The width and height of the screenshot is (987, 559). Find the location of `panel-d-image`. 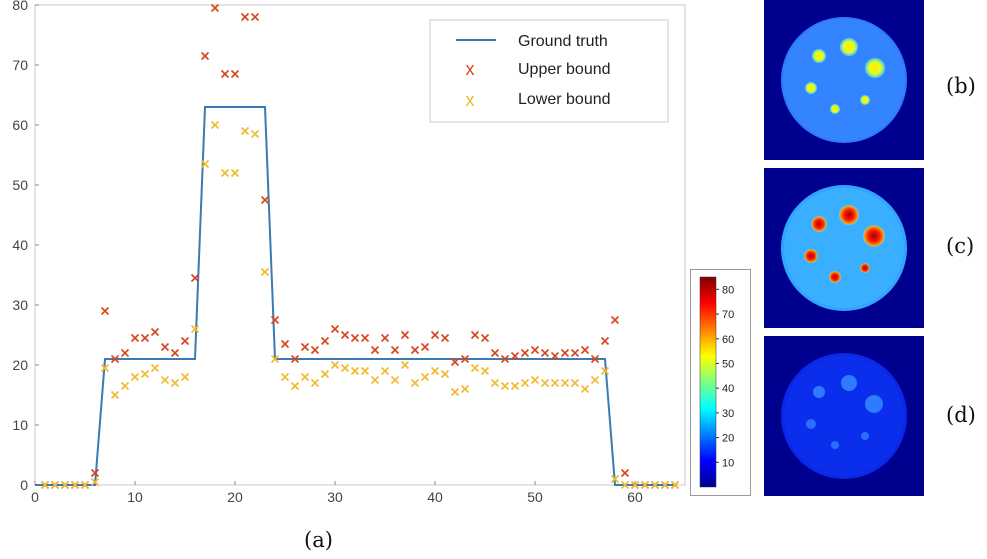

panel-d-image is located at coordinates (844, 416).